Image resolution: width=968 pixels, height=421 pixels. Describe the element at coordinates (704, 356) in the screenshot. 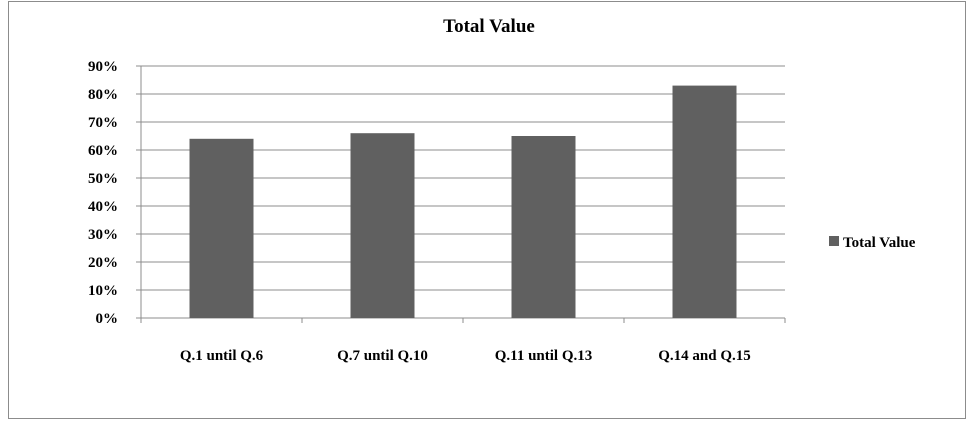

I see `x-tick-label: Q.14 and Q.15` at that location.